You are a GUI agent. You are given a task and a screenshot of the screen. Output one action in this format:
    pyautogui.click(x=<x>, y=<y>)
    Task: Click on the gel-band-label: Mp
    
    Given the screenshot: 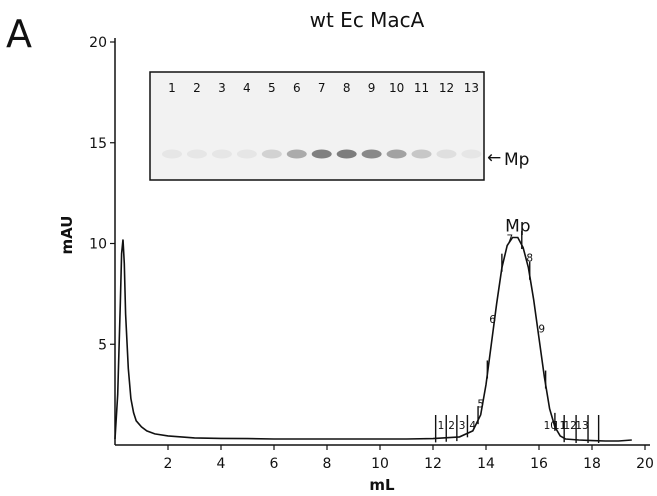 What is the action you would take?
    pyautogui.click(x=516, y=160)
    